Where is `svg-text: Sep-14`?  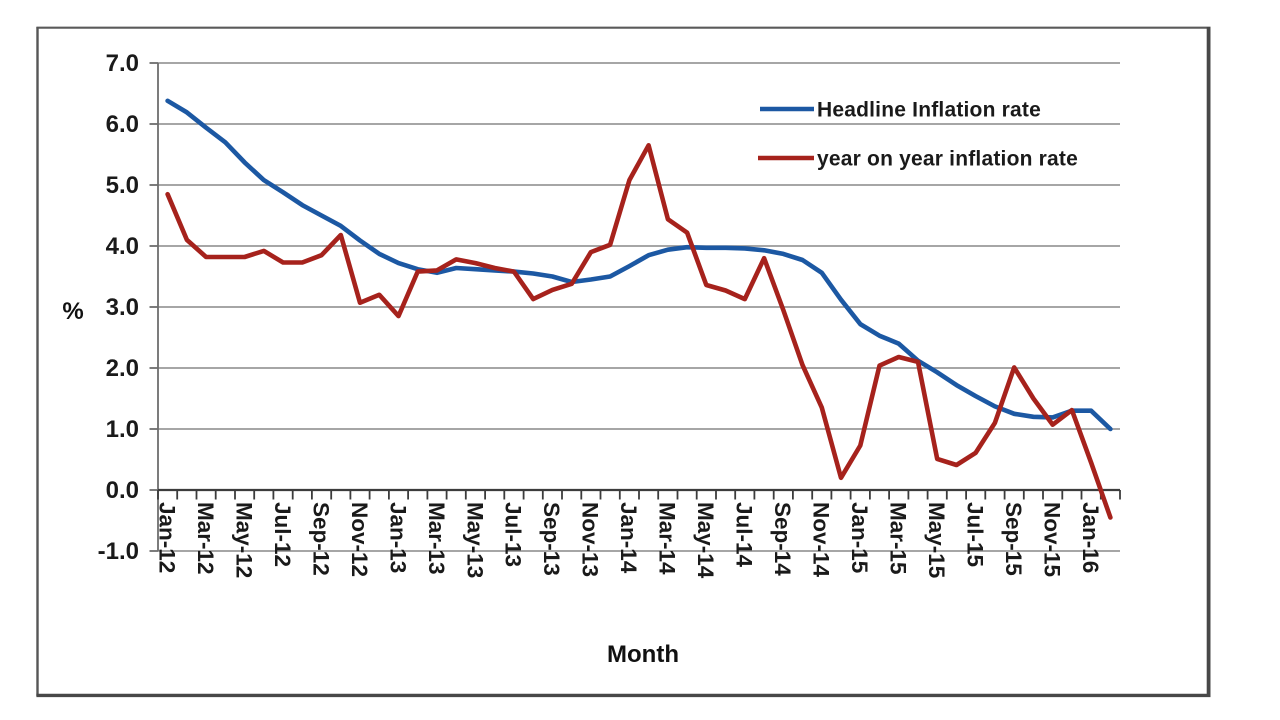 svg-text: Sep-14 is located at coordinates (782, 539).